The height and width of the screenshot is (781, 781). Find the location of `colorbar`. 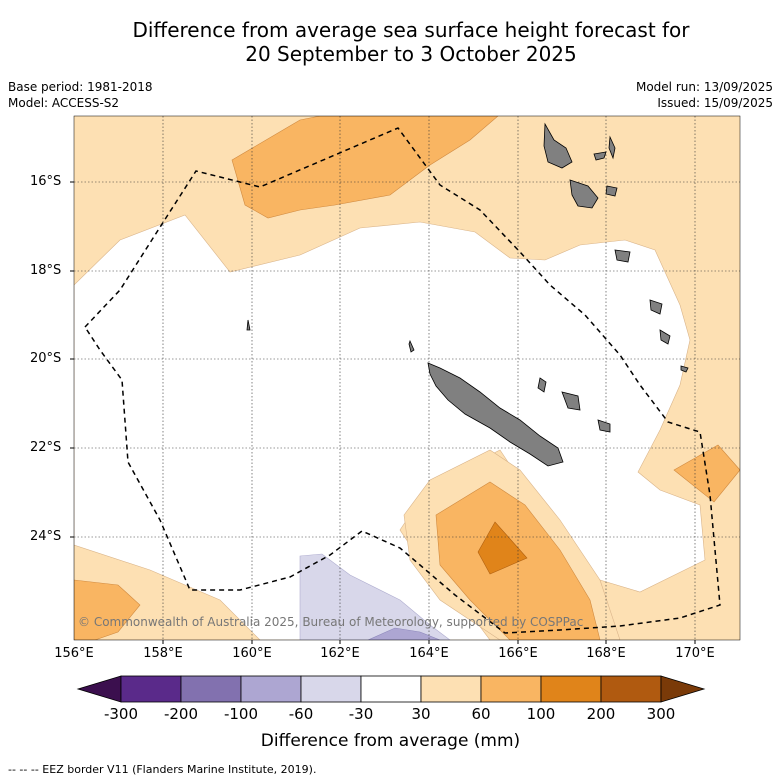

colorbar is located at coordinates (391, 689).